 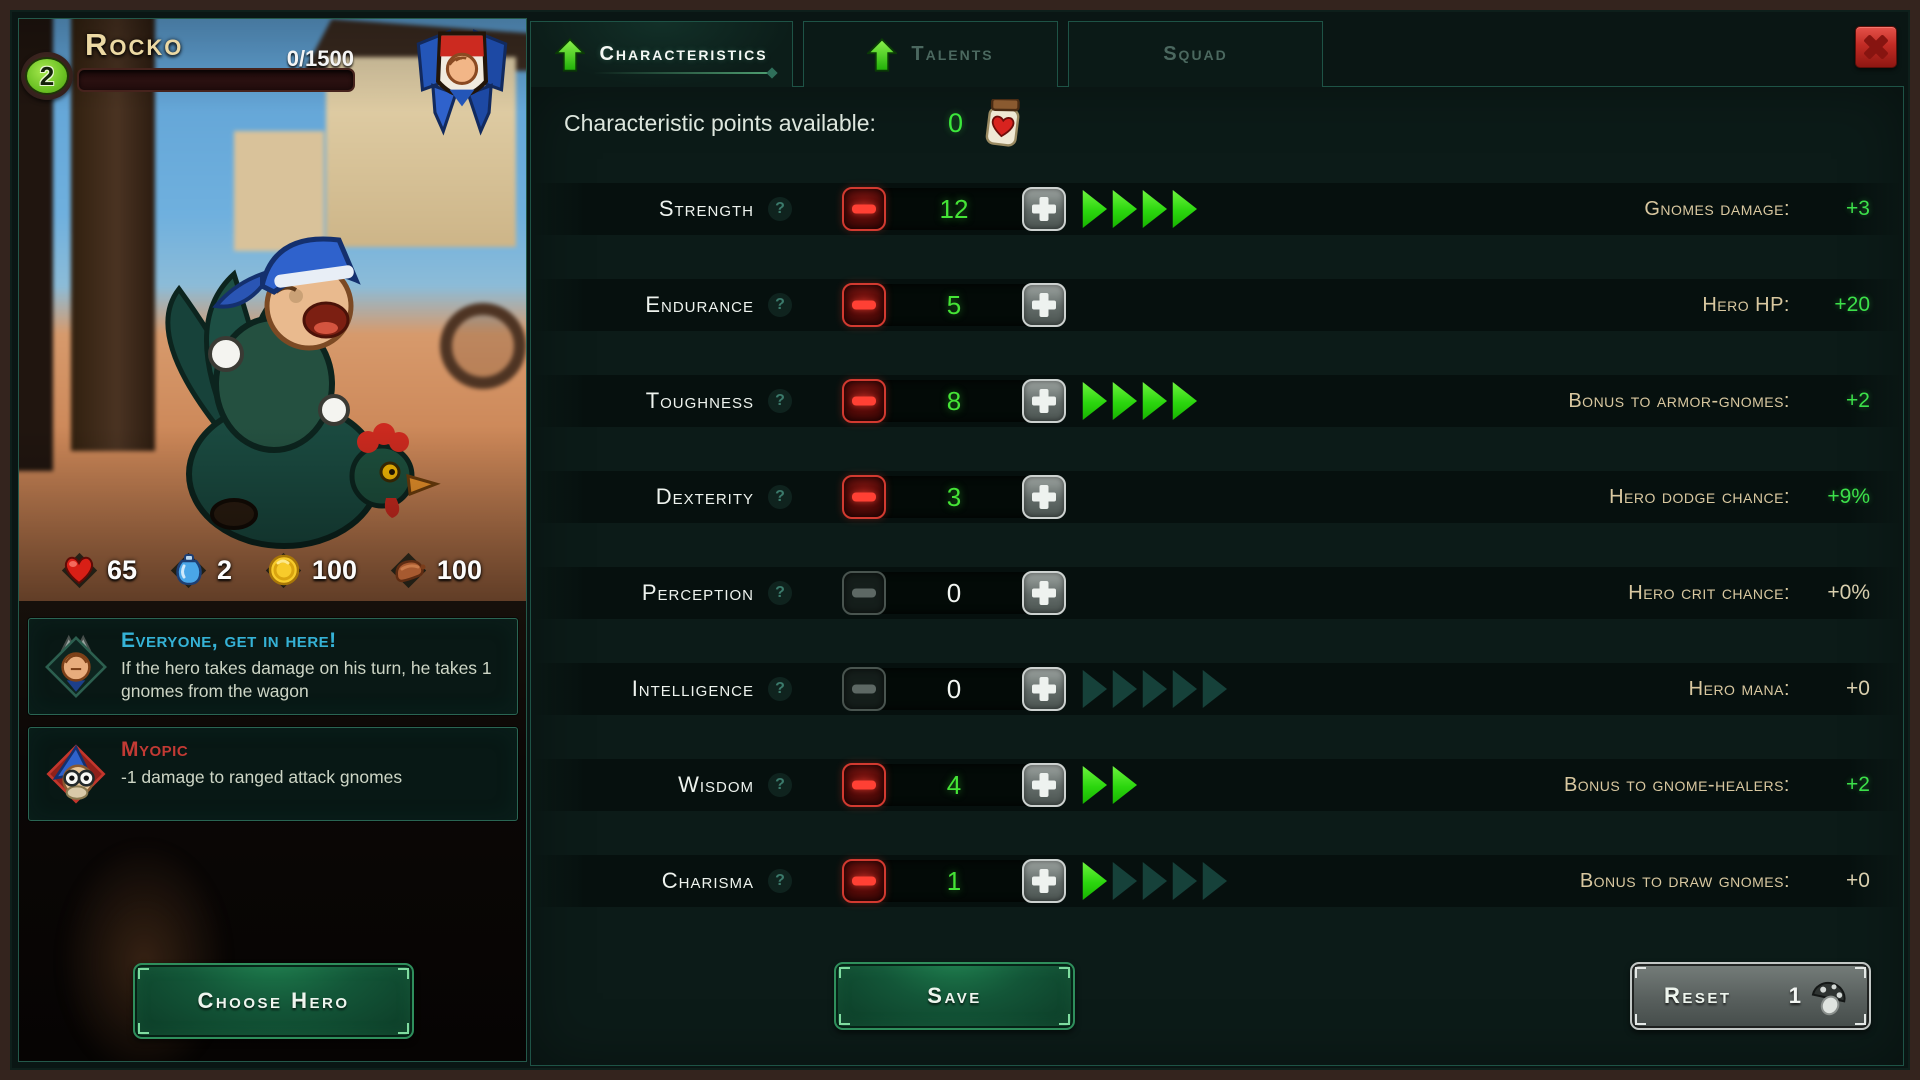 What do you see at coordinates (1717, 785) in the screenshot?
I see `stat-effect: Bonus to gnome-healers: +2` at bounding box center [1717, 785].